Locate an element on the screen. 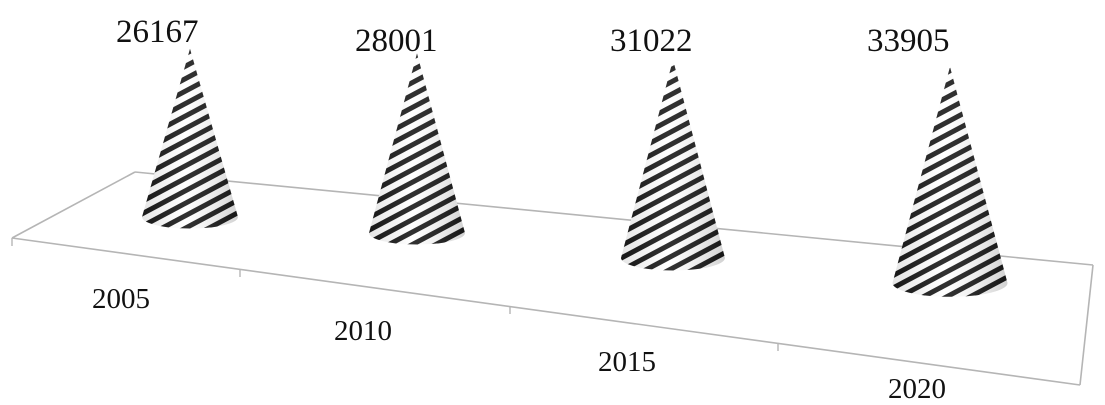  data-label-2015: 31022 is located at coordinates (651, 41).